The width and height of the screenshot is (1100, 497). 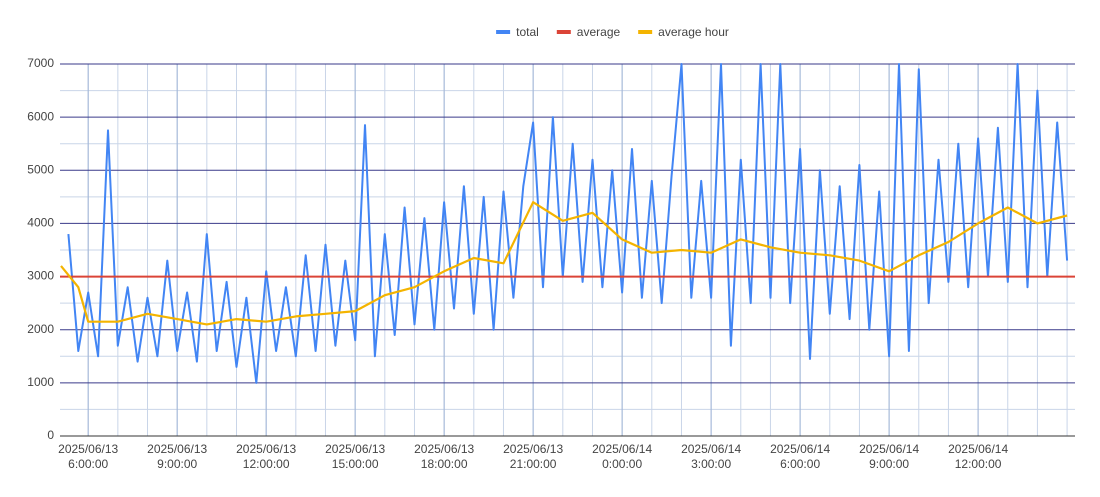 What do you see at coordinates (533, 456) in the screenshot?
I see `x-tick-label: 2025/06/13 21:00:00` at bounding box center [533, 456].